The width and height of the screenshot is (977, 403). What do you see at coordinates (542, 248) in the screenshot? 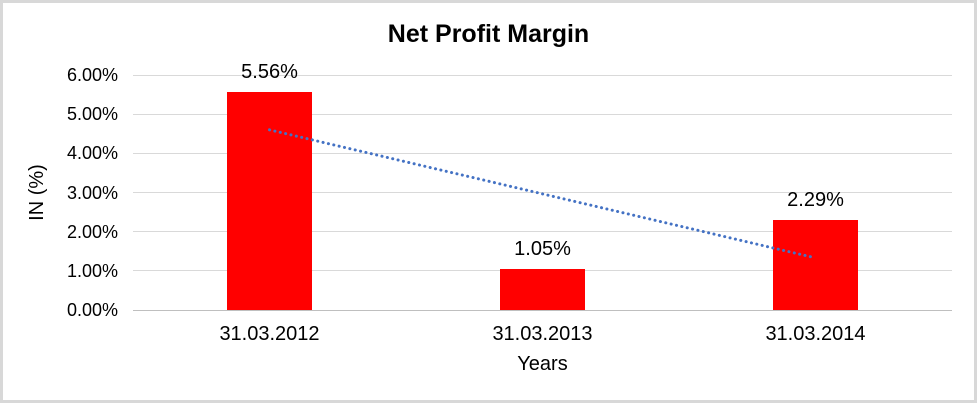
I see `bar-data-label: 1.05%` at bounding box center [542, 248].